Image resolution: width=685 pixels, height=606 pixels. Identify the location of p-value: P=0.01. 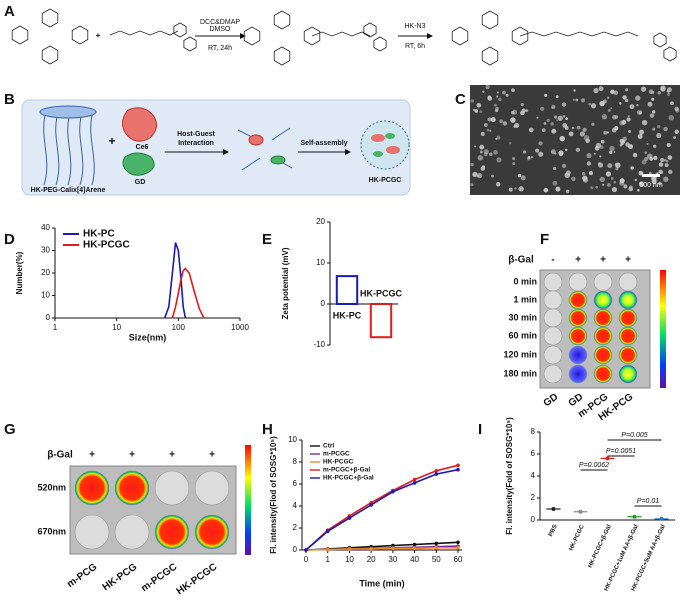
(648, 501).